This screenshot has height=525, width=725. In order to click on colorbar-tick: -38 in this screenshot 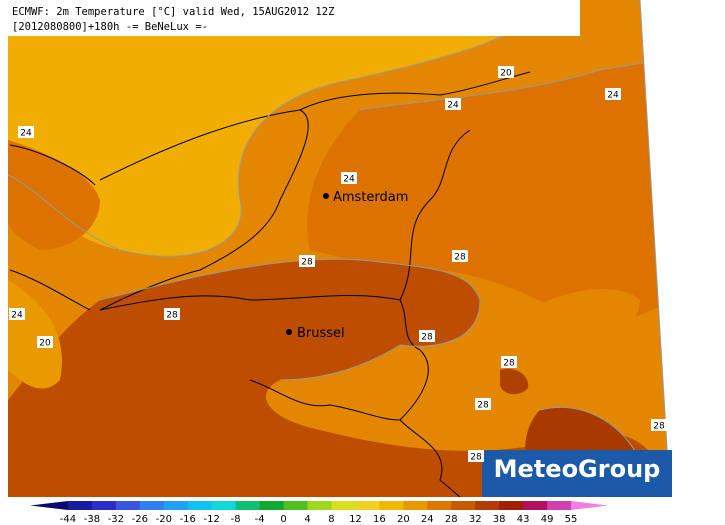, I will do `click(92, 519)`.